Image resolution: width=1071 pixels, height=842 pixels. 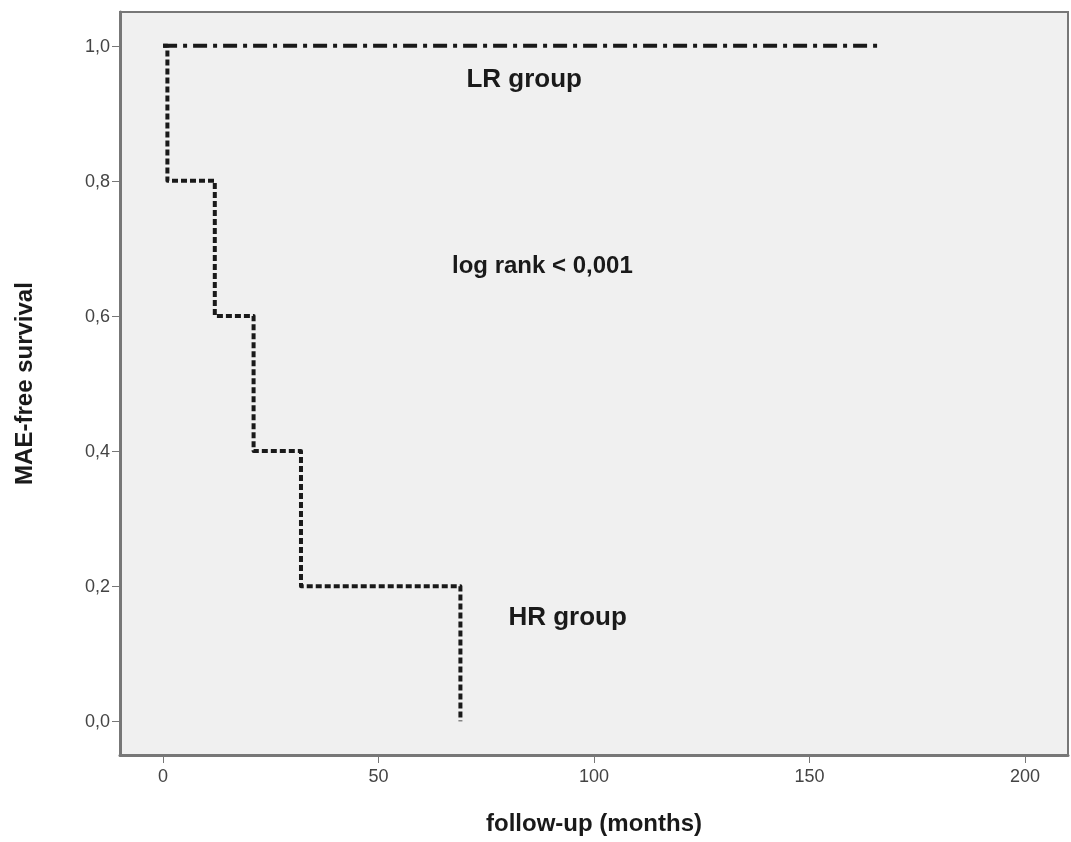 What do you see at coordinates (23, 383) in the screenshot?
I see `y-axis-title: MAE-free survival` at bounding box center [23, 383].